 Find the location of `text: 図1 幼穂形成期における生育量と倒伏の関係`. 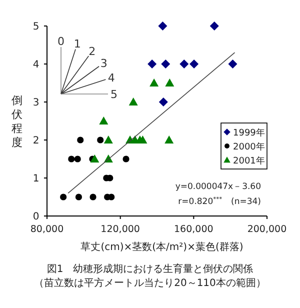

text: 図1 幼穂形成期における生育量と倒伏の関係 is located at coordinates (150, 269).